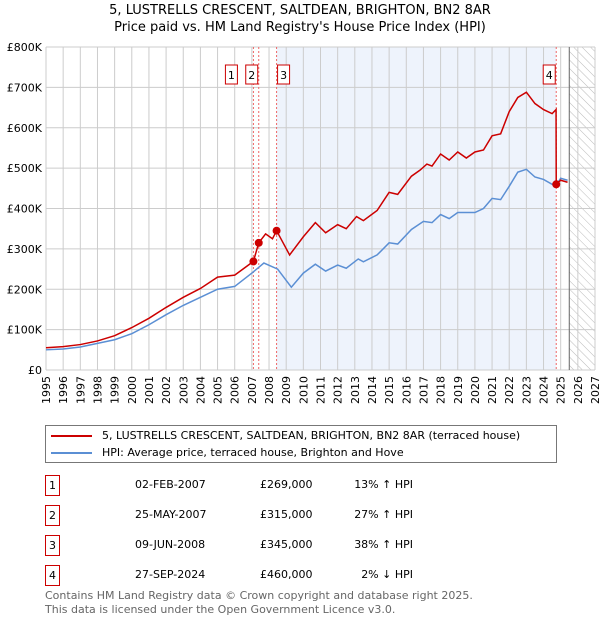 The image size is (600, 620). I want to click on x-tick-label: 1997, so click(80, 390).